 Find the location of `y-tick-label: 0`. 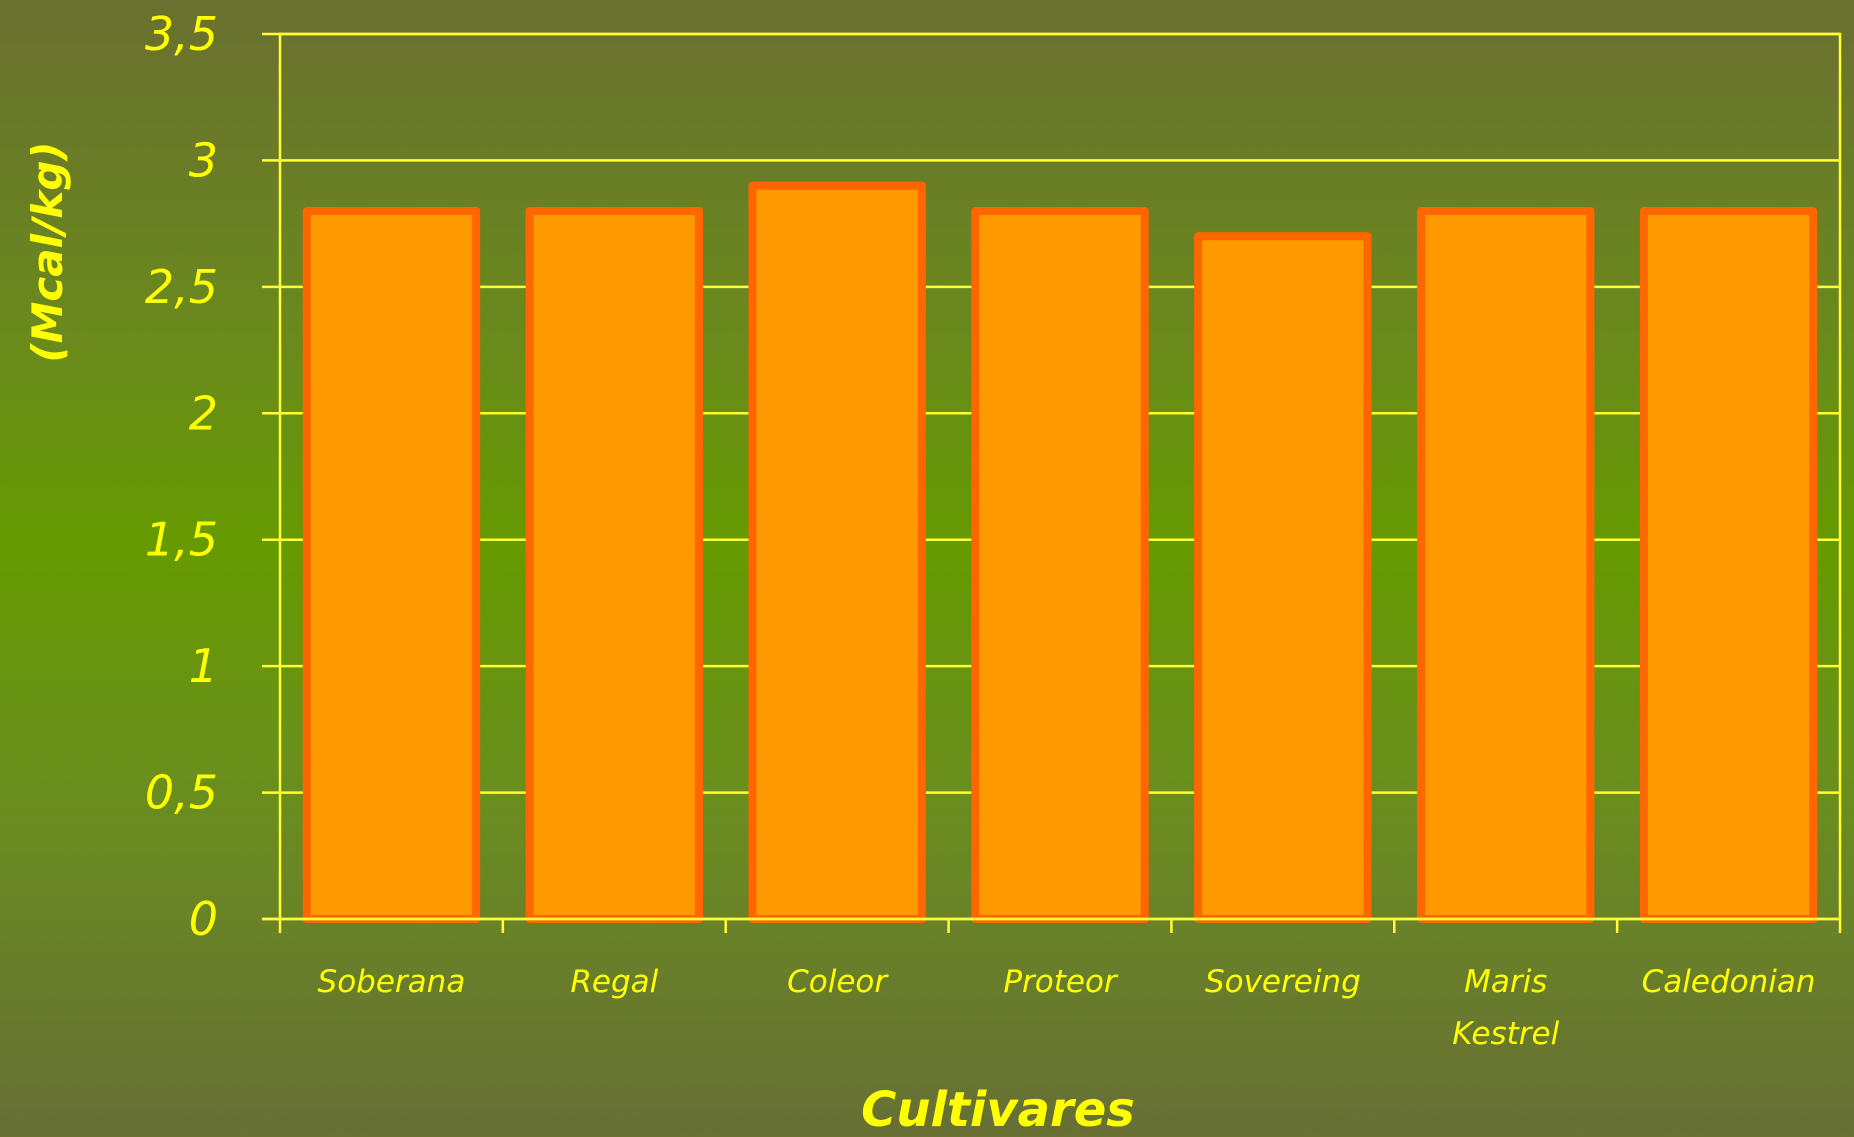

y-tick-label: 0 is located at coordinates (203, 919).